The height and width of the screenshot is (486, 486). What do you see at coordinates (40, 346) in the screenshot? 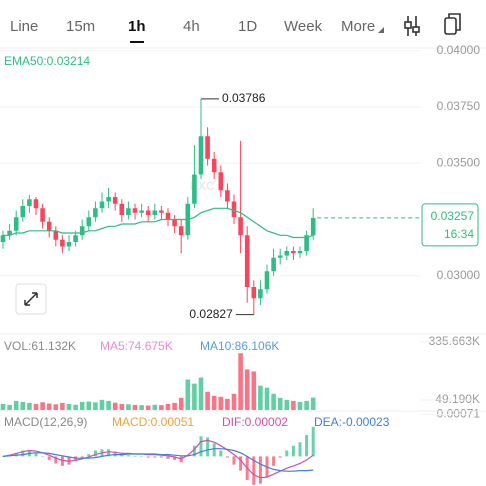
I see `volume-legend: VOL:61.132K` at bounding box center [40, 346].